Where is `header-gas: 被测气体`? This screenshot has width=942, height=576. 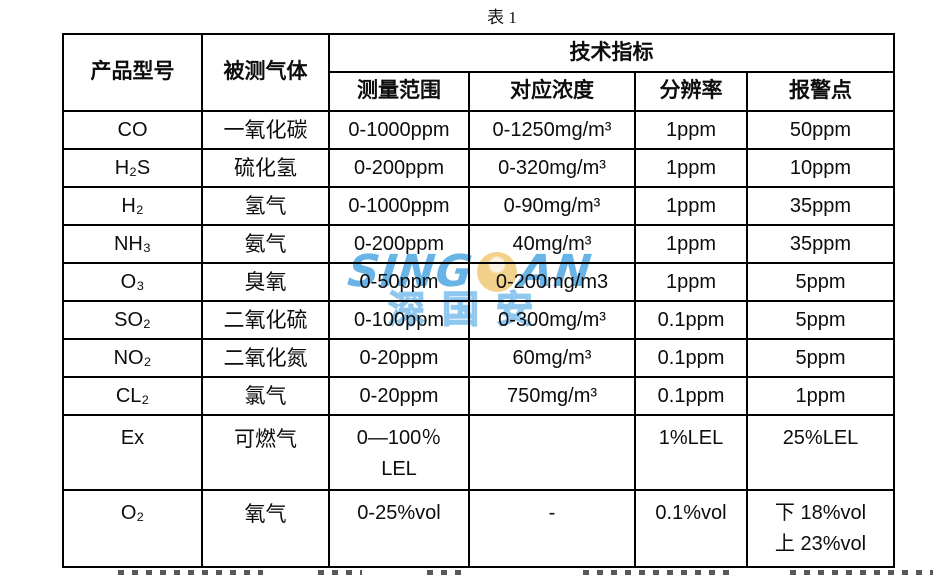
header-gas: 被测气体 is located at coordinates (265, 72).